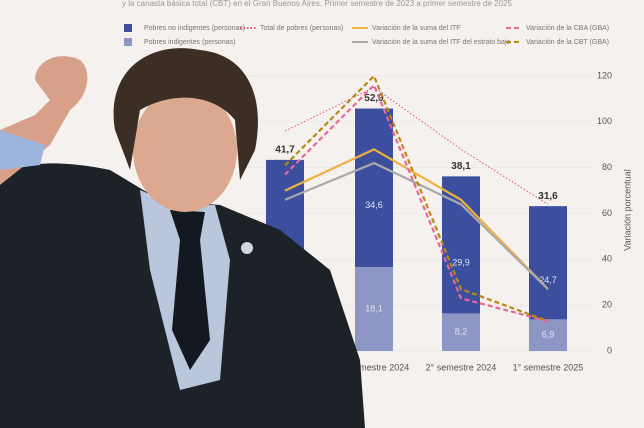  Describe the element at coordinates (374, 98) in the screenshot. I see `total-label: 52,9` at that location.